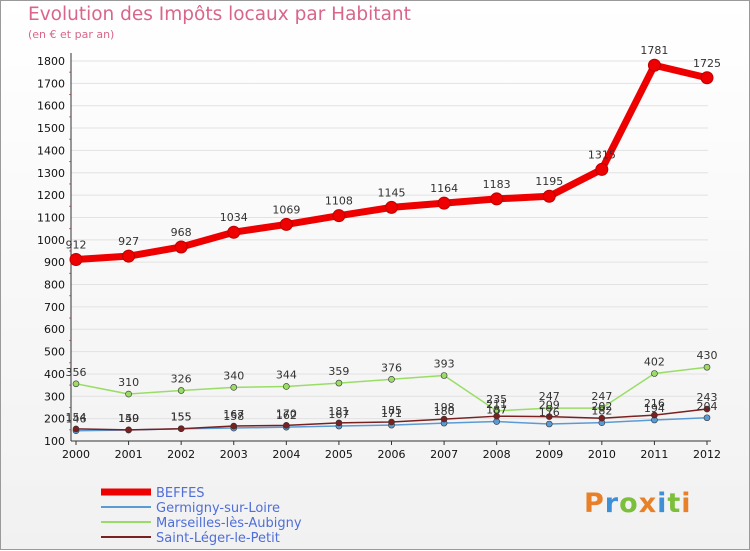 This screenshot has height=551, width=750. I want to click on y-tick-label: 1100, so click(51, 217).